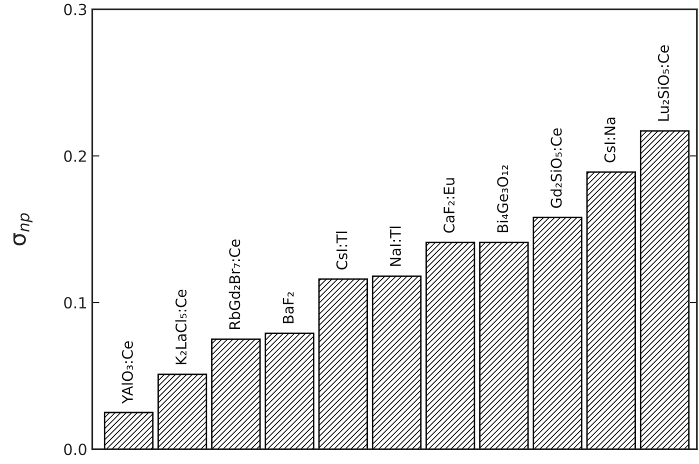 The height and width of the screenshot is (464, 699). I want to click on x-tick-label: RbGd₂Br₇:Ce, so click(234, 284).